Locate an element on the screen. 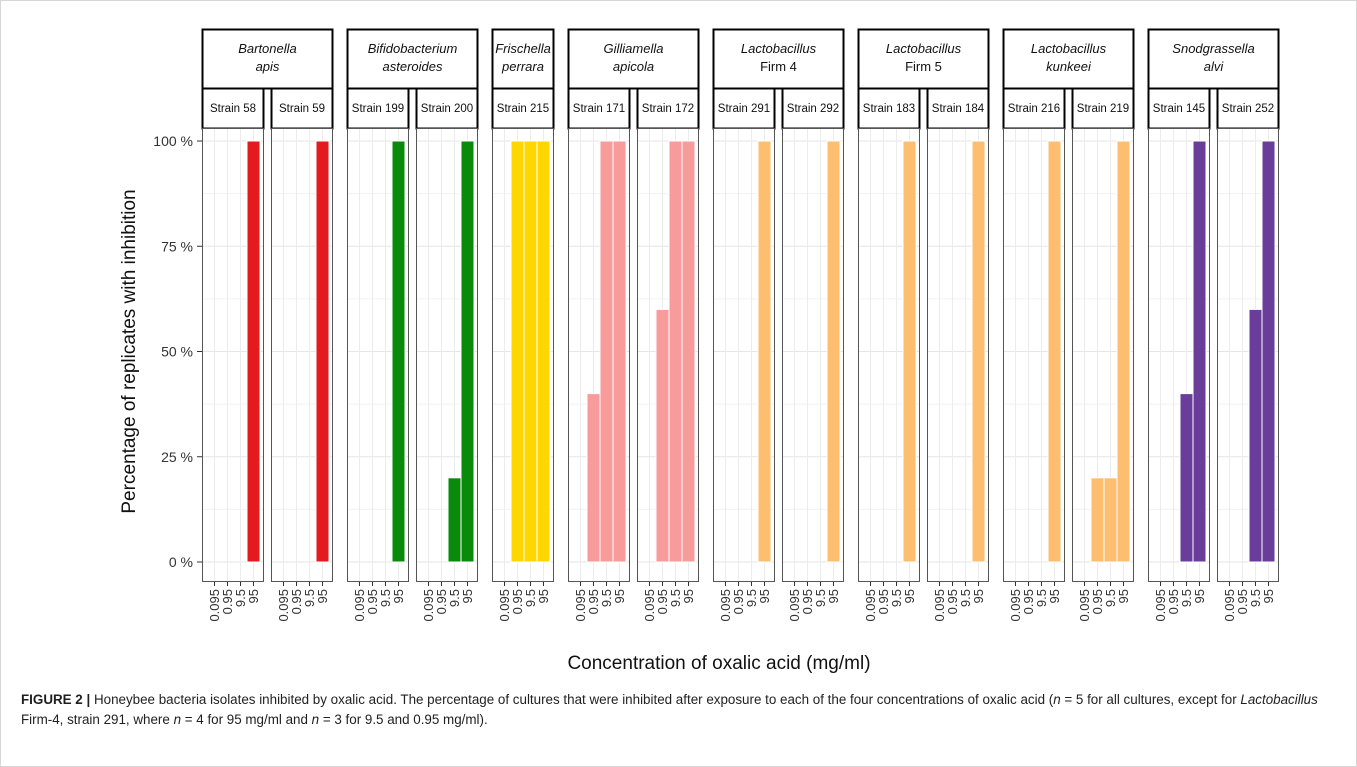 This screenshot has height=767, width=1357. figure-label: FIGURE 2 | is located at coordinates (56, 699).